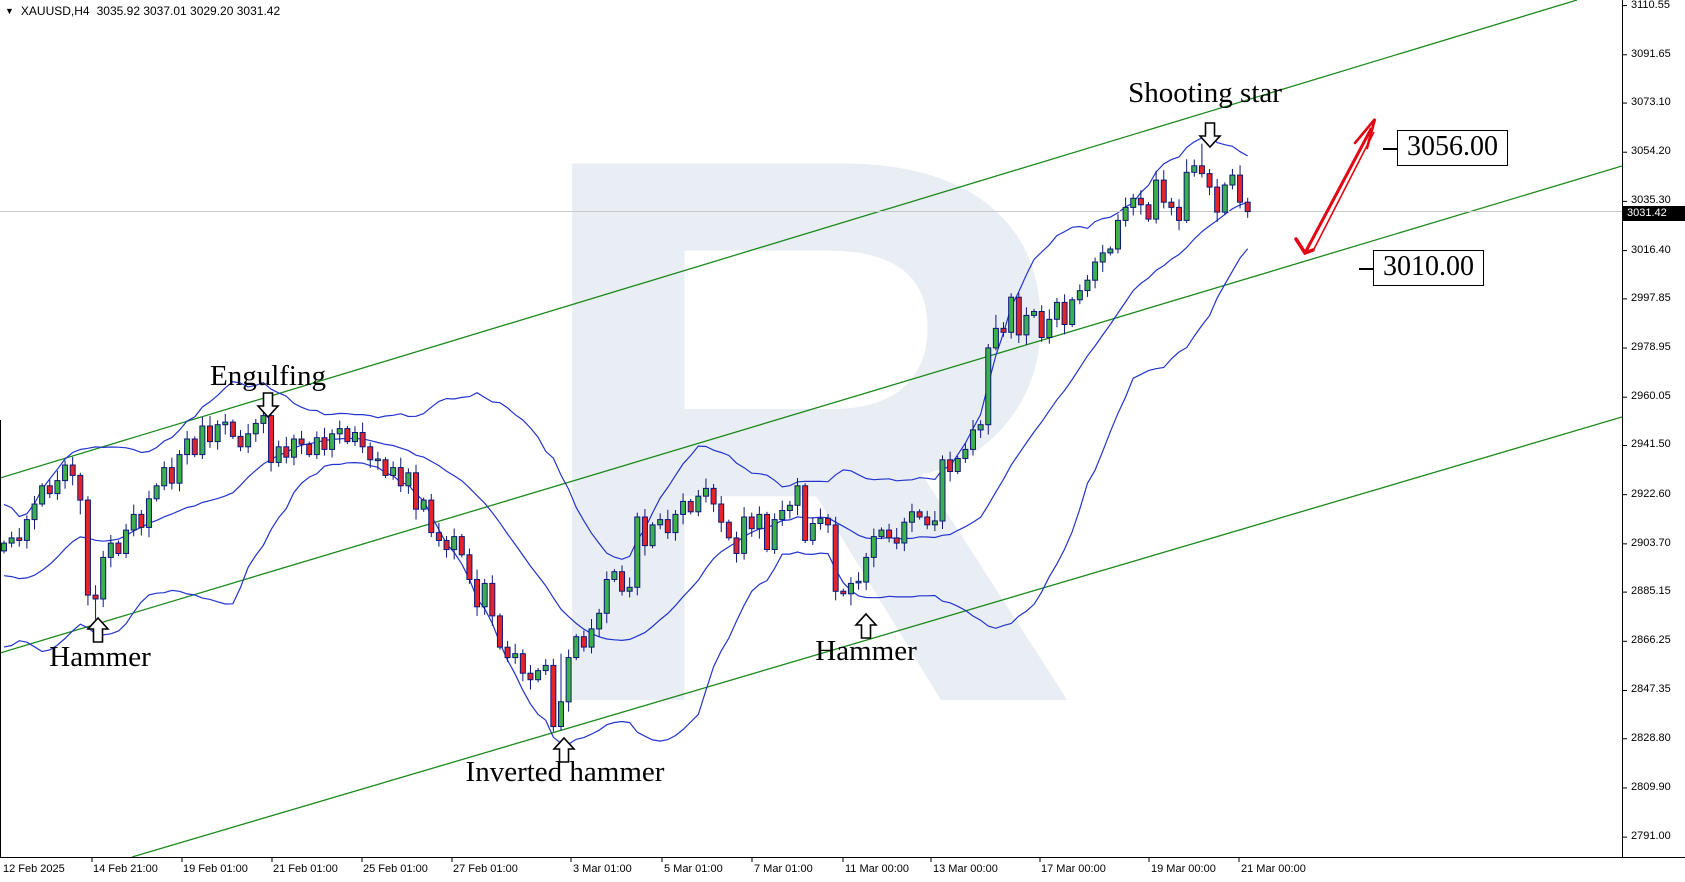 This screenshot has width=1685, height=882. I want to click on price-axis-label: 2922.60, so click(1651, 493).